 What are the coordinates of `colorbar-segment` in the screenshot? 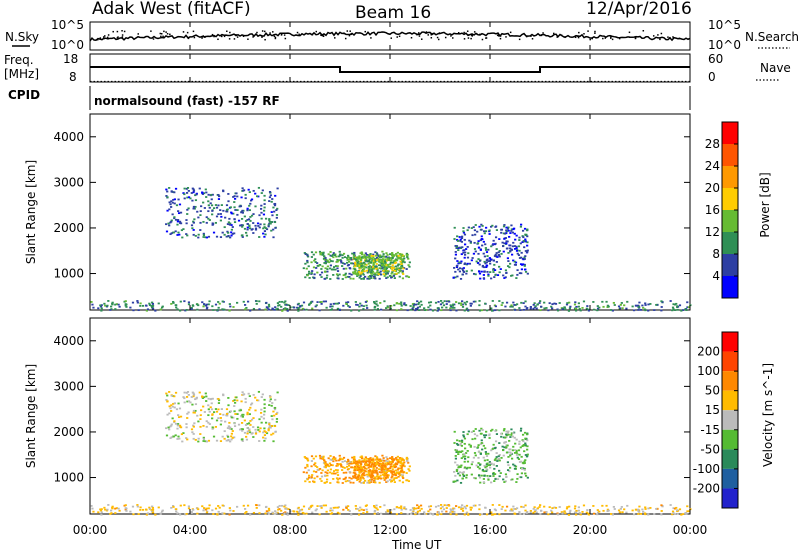 It's located at (730, 478).